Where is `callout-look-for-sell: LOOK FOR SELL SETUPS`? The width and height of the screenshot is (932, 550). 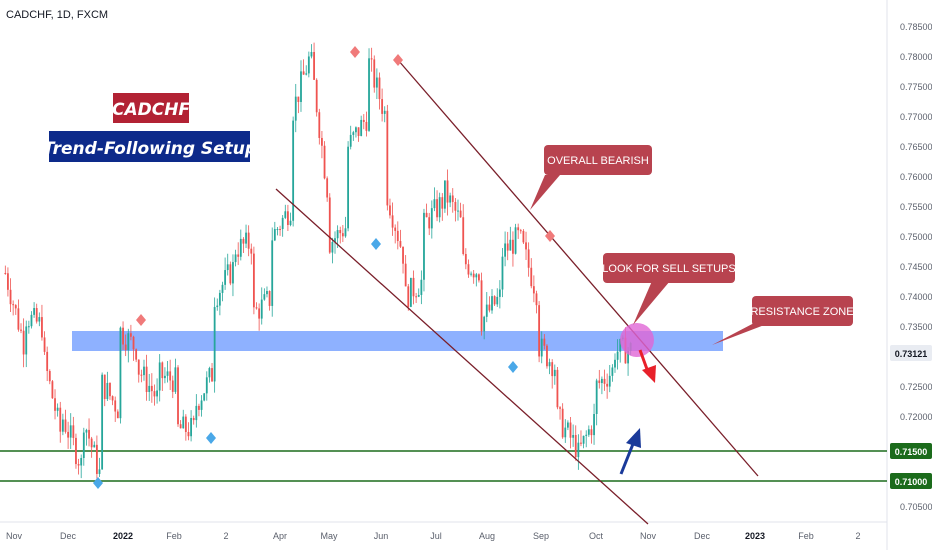 callout-look-for-sell: LOOK FOR SELL SETUPS is located at coordinates (669, 289).